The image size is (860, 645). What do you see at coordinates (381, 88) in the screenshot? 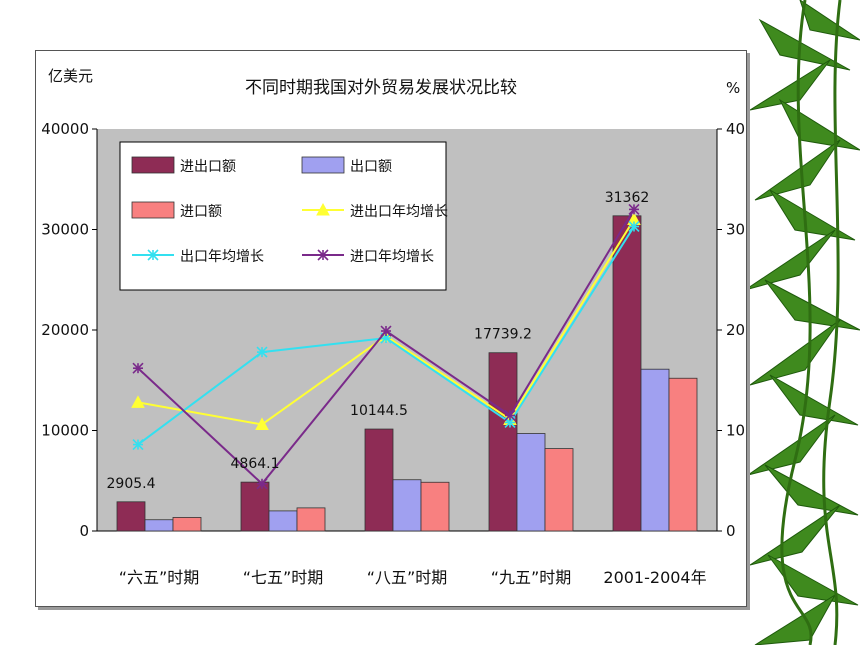
I see `chart-title: 不同时期我国对外贸易发展状况比较` at bounding box center [381, 88].